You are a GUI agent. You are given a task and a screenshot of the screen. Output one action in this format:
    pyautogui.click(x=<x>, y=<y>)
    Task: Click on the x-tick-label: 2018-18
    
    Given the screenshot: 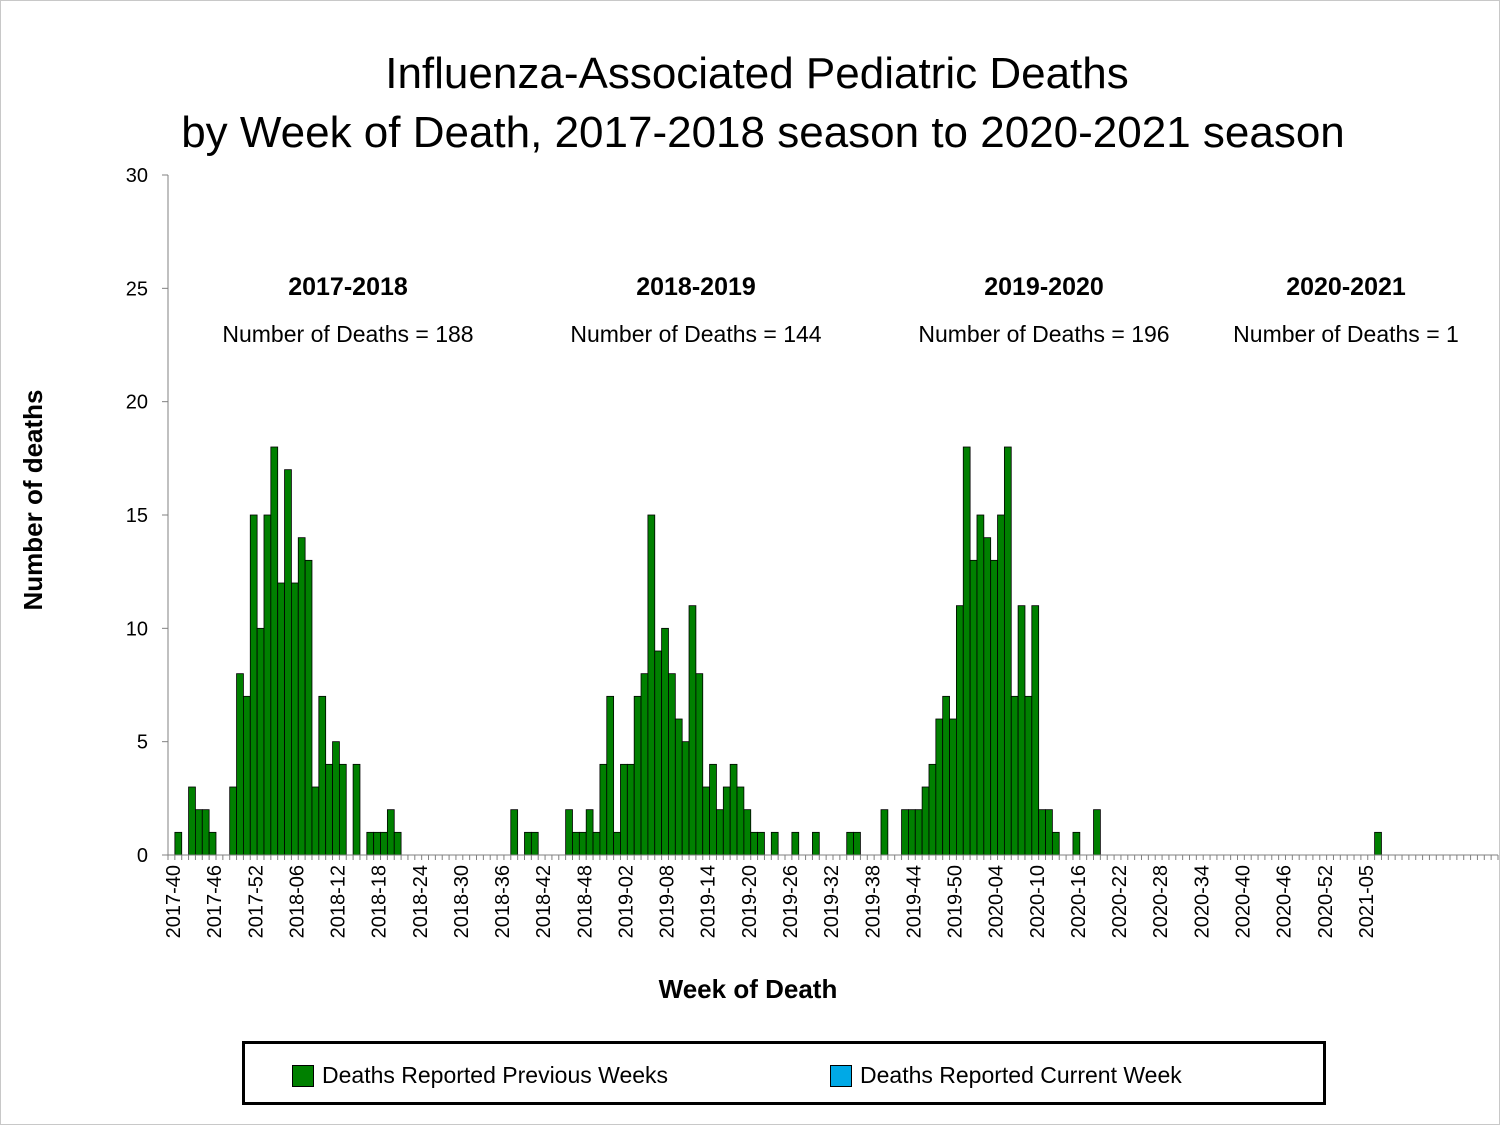 What is the action you would take?
    pyautogui.click(x=380, y=901)
    